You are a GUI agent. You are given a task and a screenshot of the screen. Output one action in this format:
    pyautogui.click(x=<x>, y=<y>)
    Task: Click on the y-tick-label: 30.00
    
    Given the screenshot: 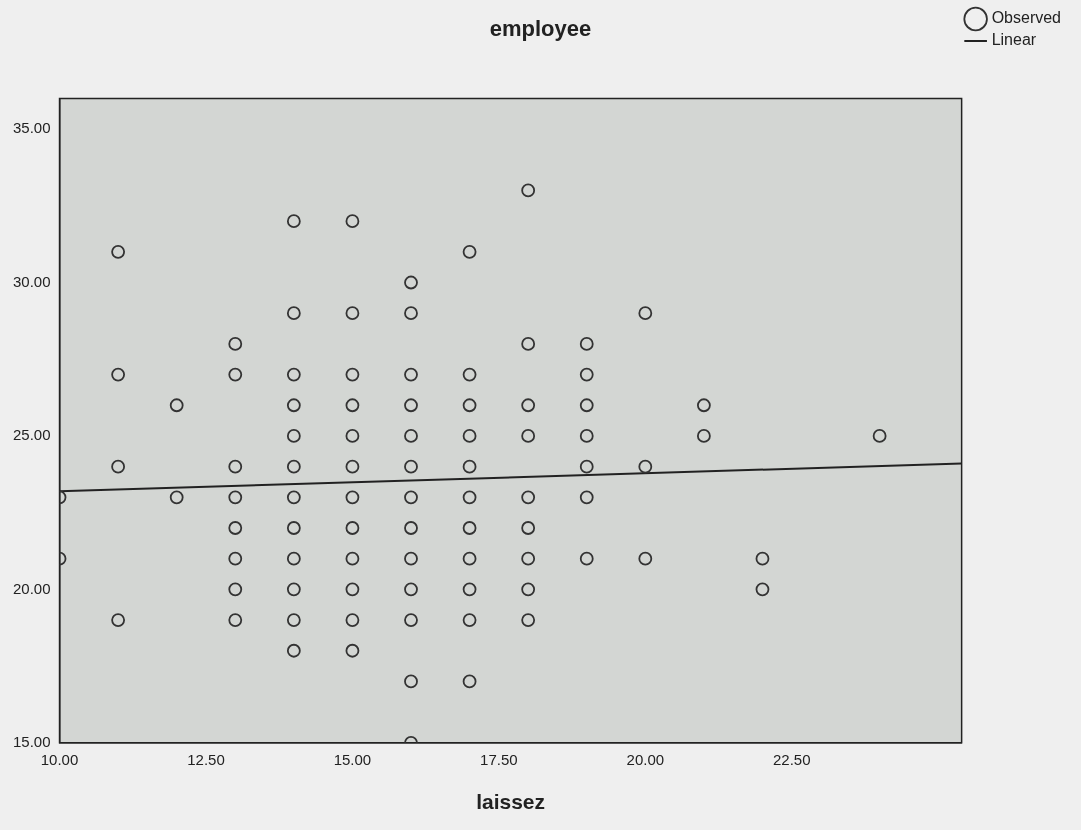 What is the action you would take?
    pyautogui.click(x=31, y=281)
    